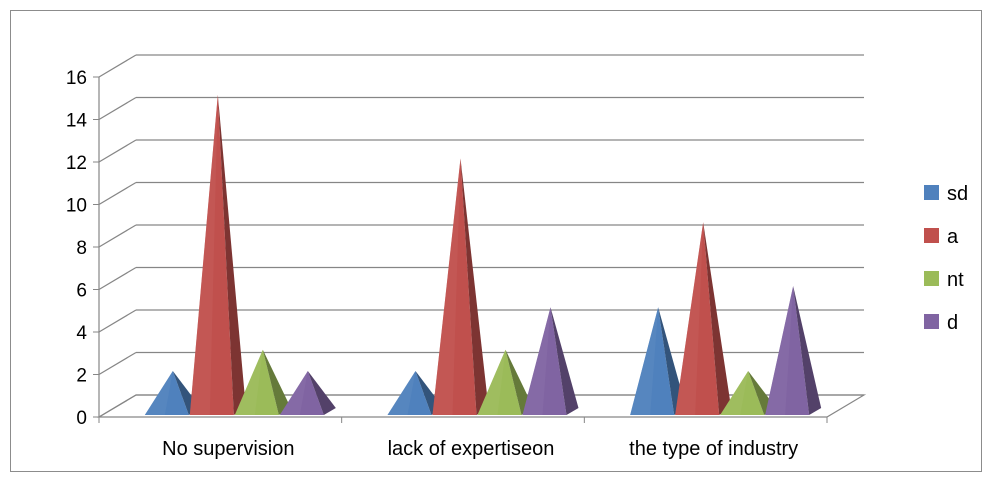  What do you see at coordinates (76, 206) in the screenshot?
I see `y-tick-label: 10` at bounding box center [76, 206].